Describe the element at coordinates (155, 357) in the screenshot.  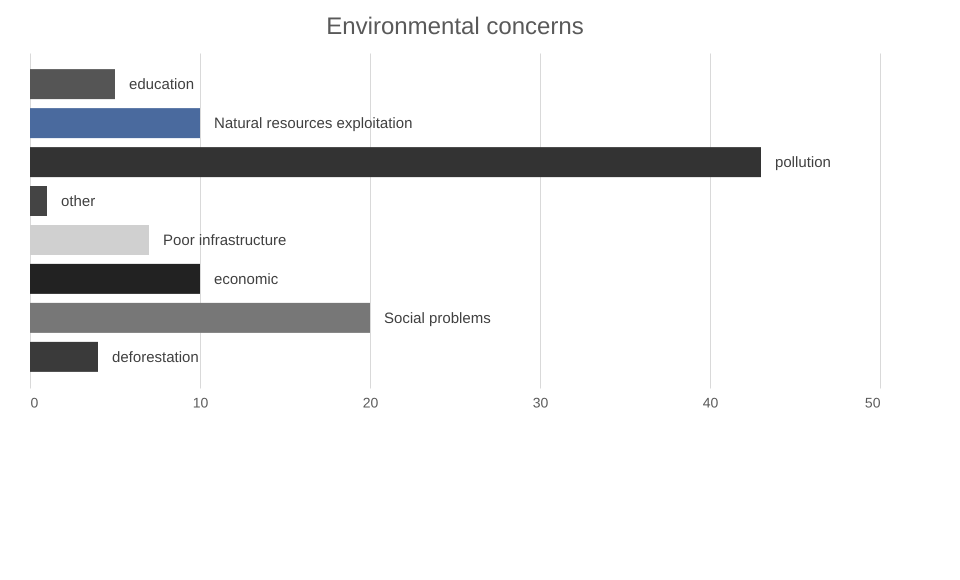
I see `y-tick-label: deforestation` at that location.